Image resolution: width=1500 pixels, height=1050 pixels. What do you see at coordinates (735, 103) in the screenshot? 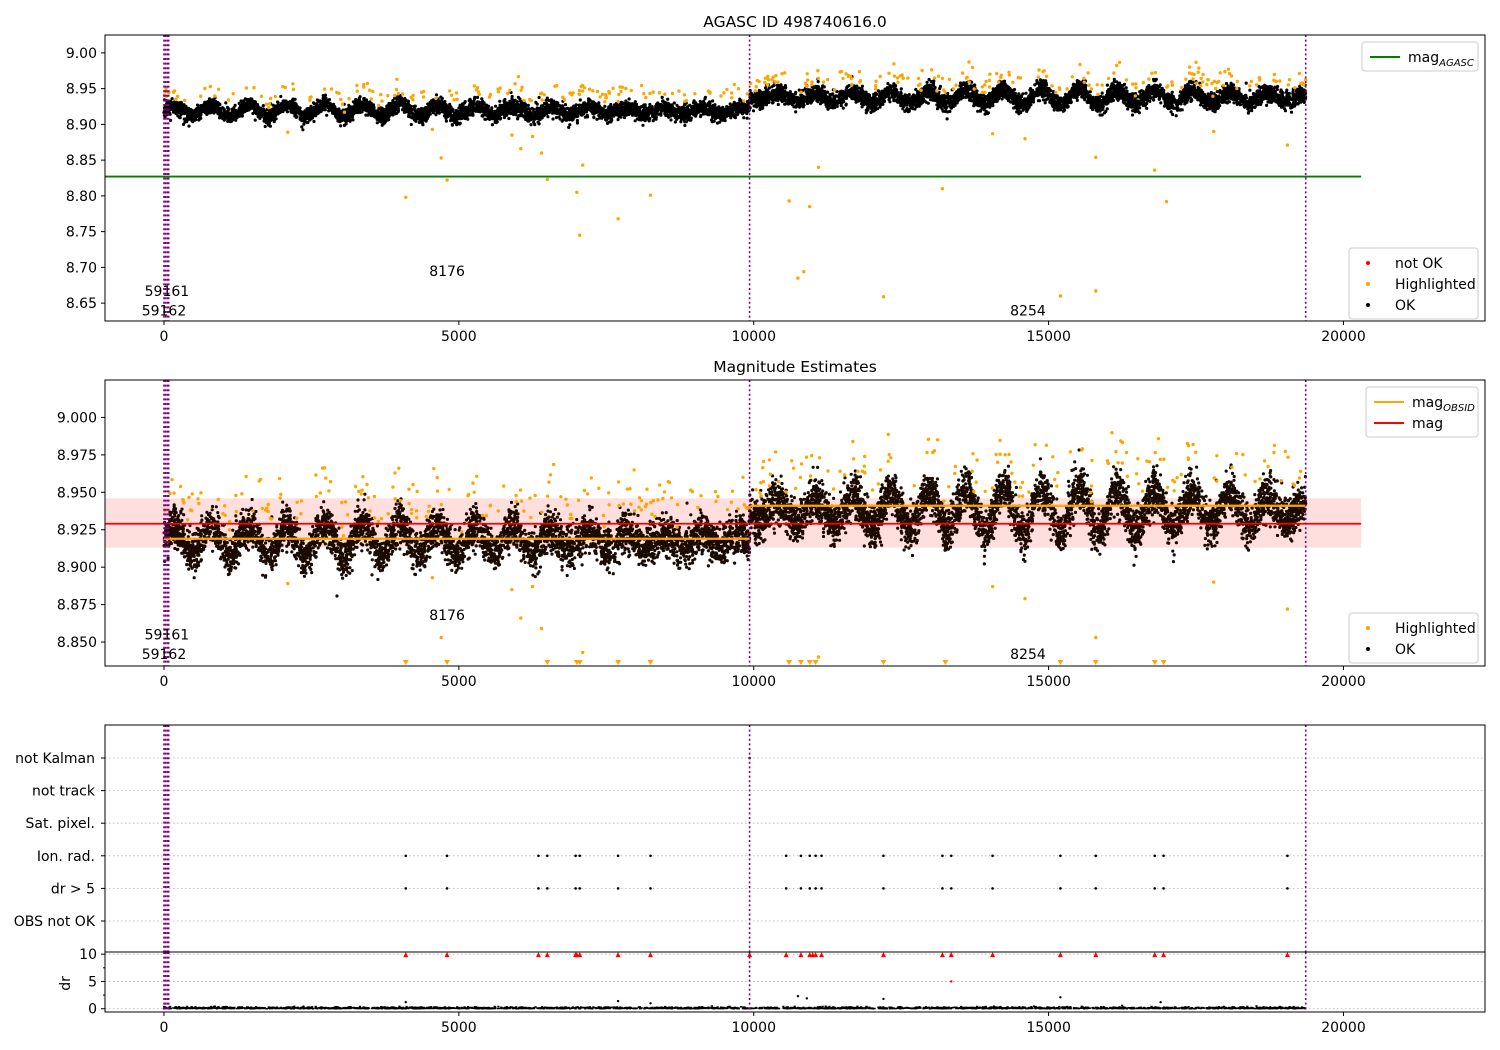
I see `ok-points` at bounding box center [735, 103].